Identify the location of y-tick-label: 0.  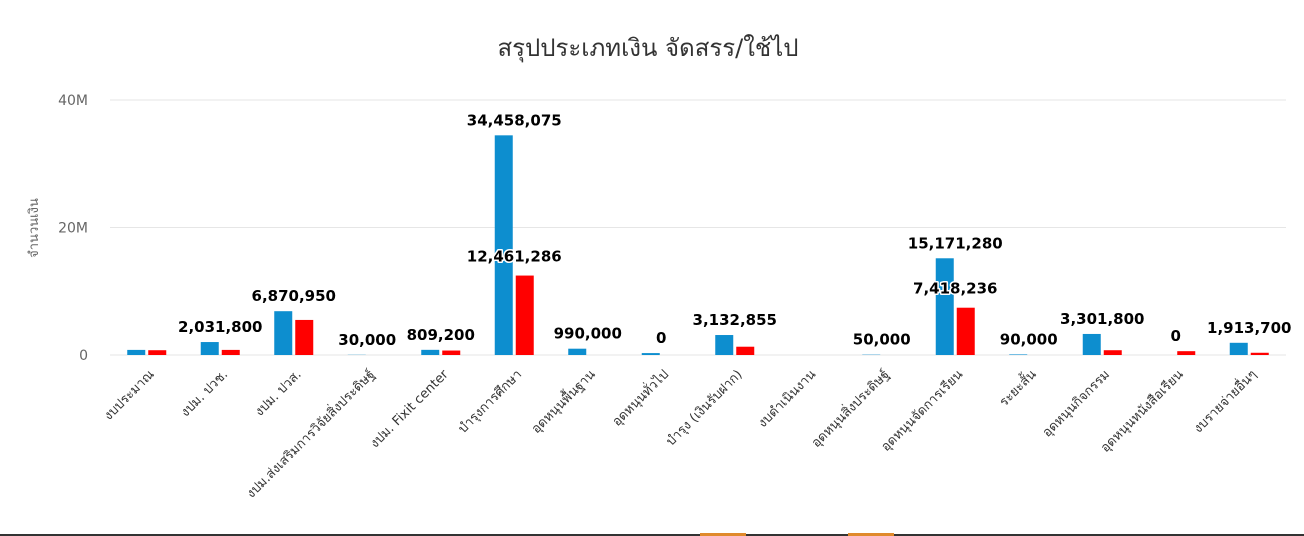
(83, 356).